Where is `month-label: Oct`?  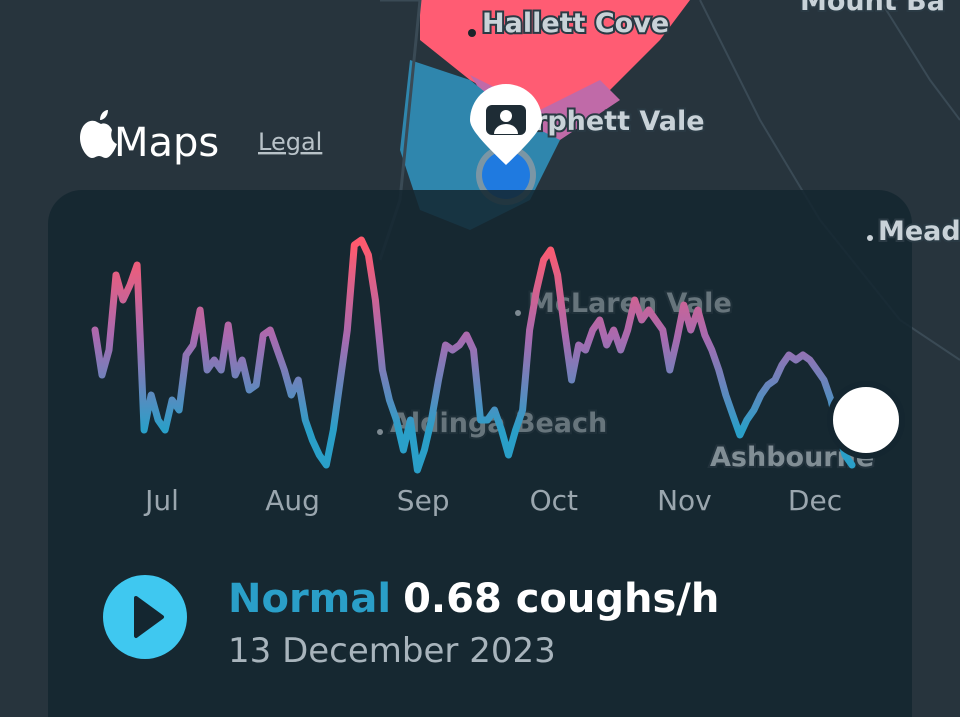
month-label: Oct is located at coordinates (554, 500).